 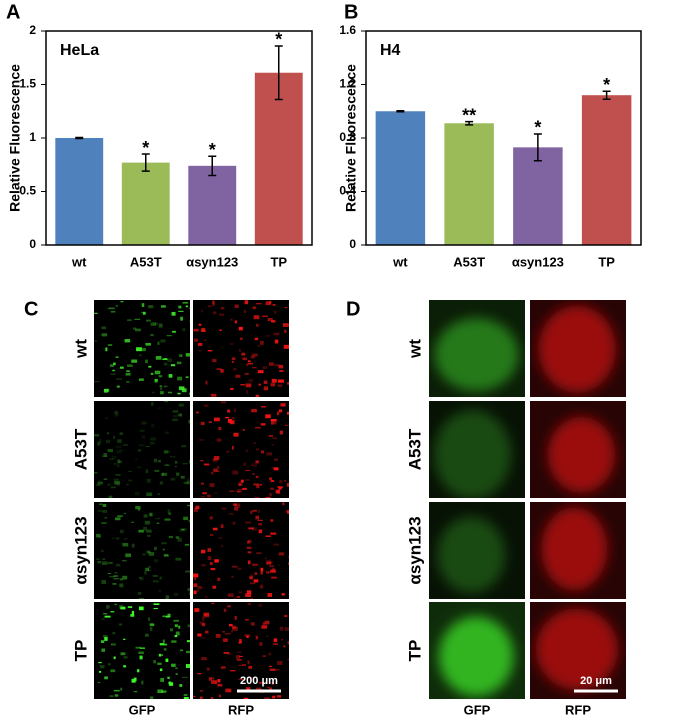 What do you see at coordinates (347, 137) in the screenshot?
I see `y-tick-label: 0.8` at bounding box center [347, 137].